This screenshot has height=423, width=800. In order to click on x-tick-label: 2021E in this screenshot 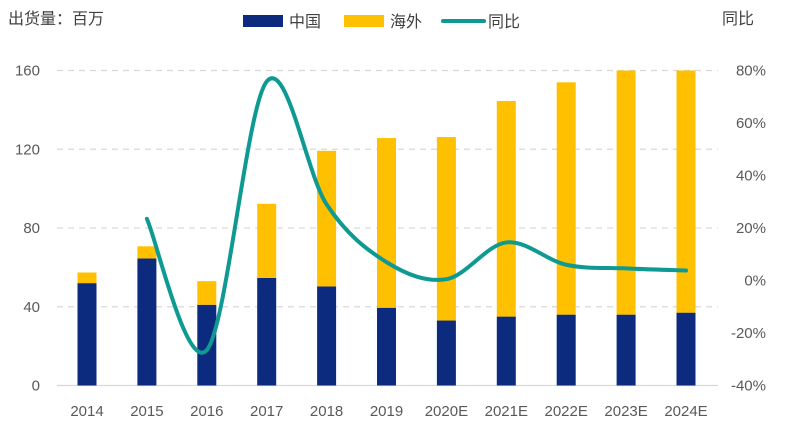, I will do `click(506, 411)`.